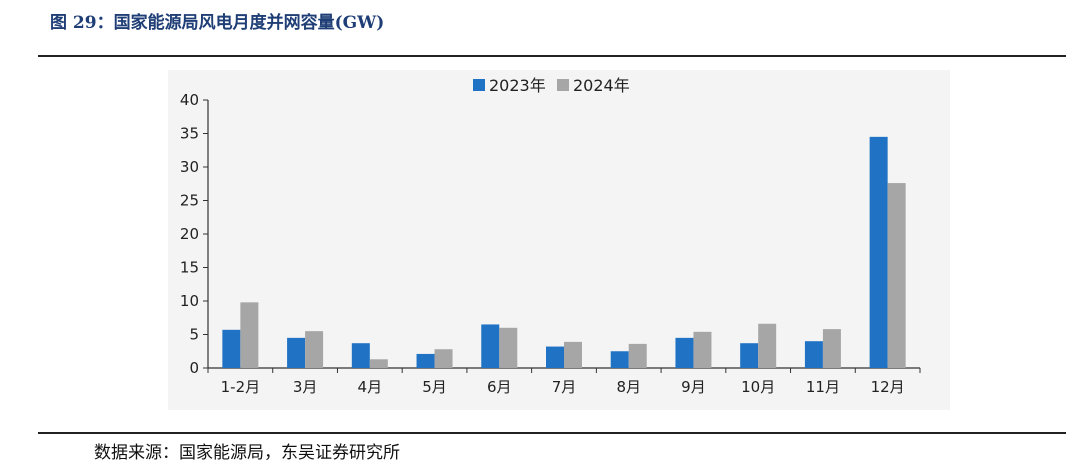 This screenshot has height=467, width=1080. Describe the element at coordinates (247, 453) in the screenshot. I see `source-note: 数据来源：国家能源局，东吴证券研究所` at that location.